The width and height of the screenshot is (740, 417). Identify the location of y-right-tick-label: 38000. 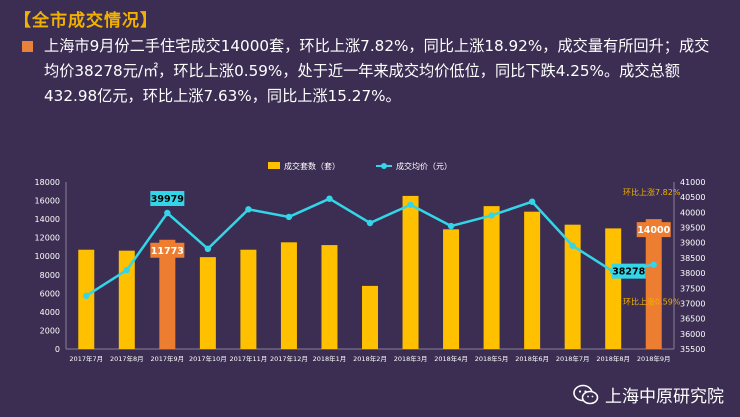
(692, 273).